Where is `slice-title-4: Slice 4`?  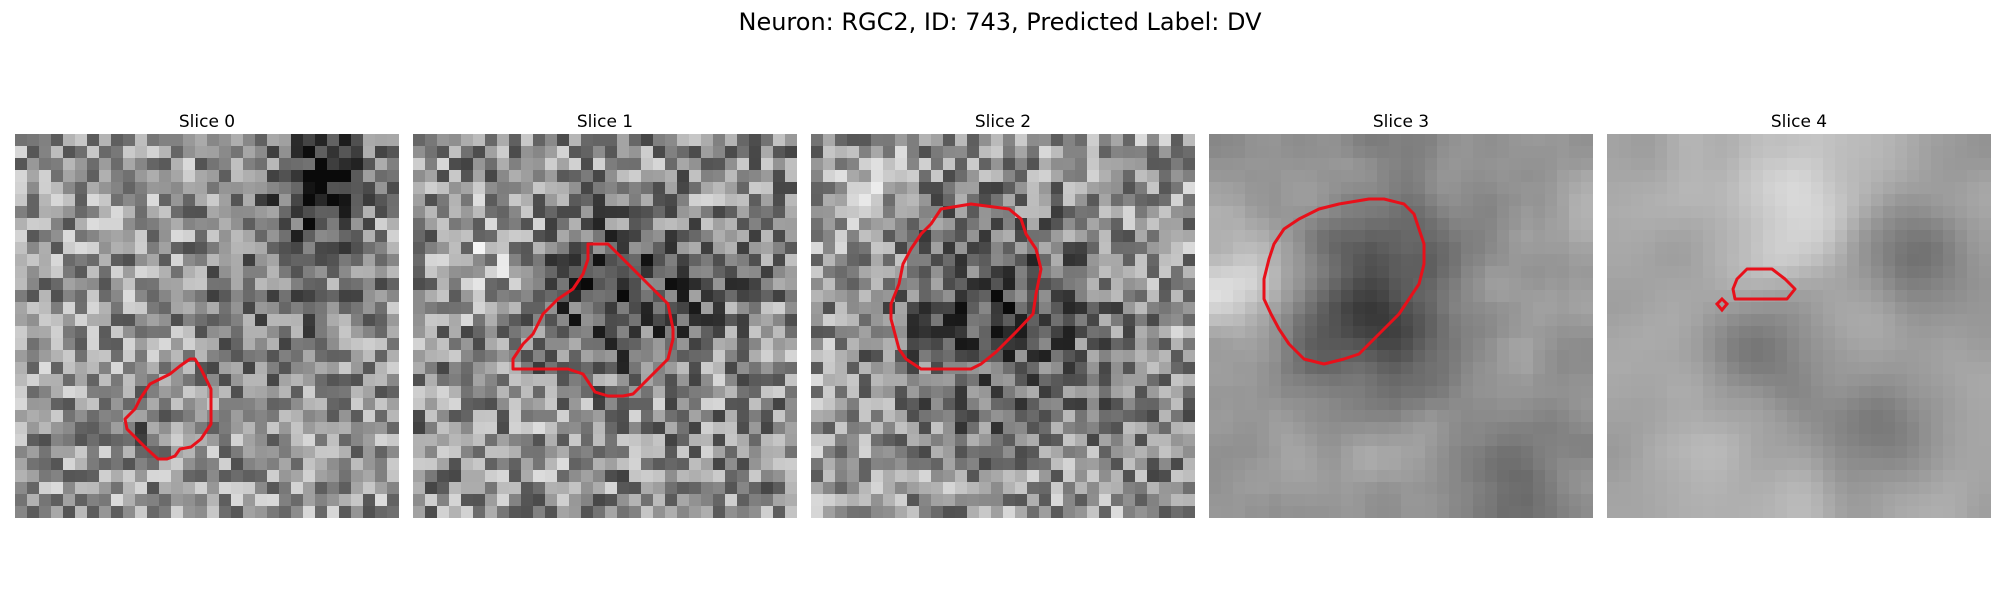
slice-title-4: Slice 4 is located at coordinates (1799, 122).